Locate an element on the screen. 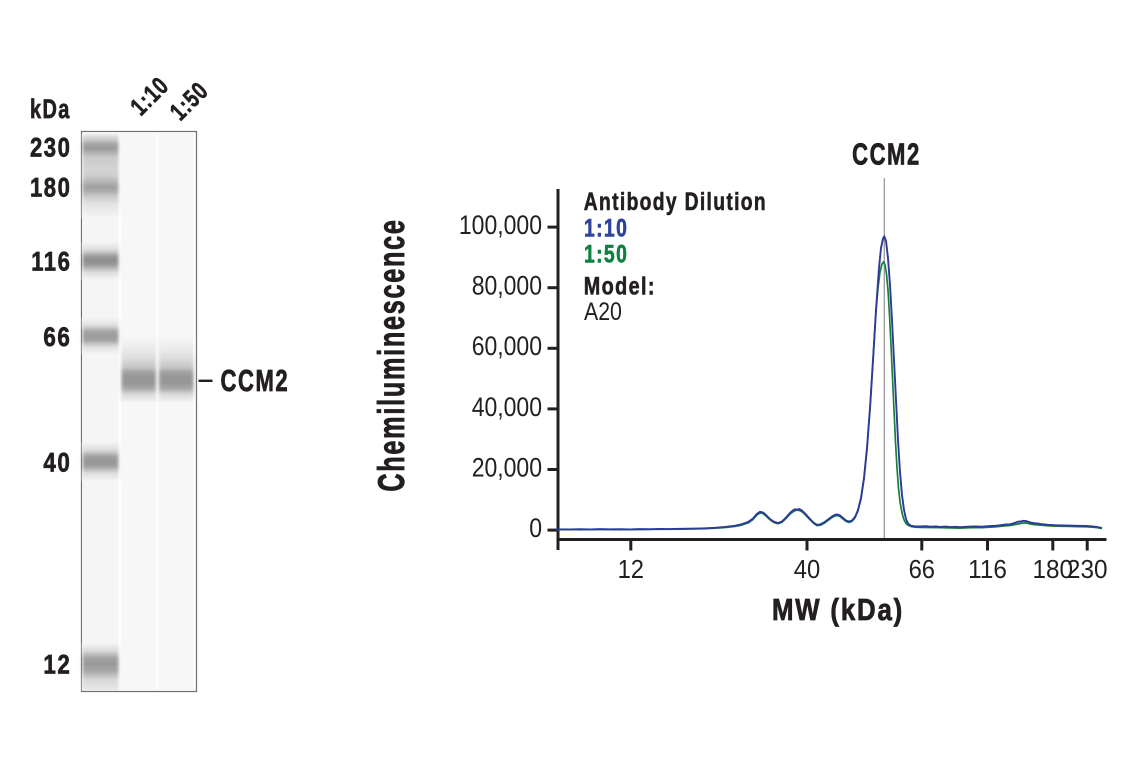  svg-text: 100,000 is located at coordinates (500, 226).